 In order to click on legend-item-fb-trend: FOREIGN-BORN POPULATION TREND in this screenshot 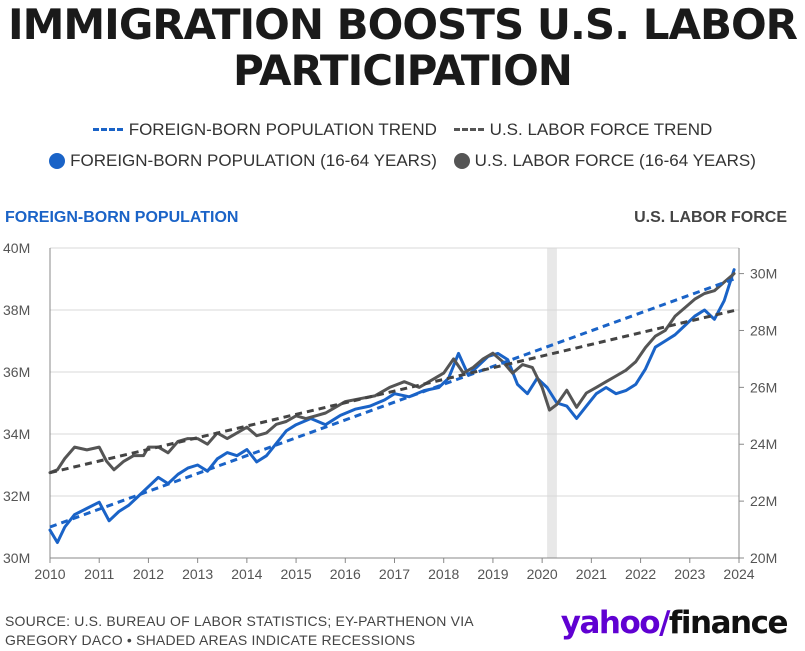, I will do `click(264, 129)`.